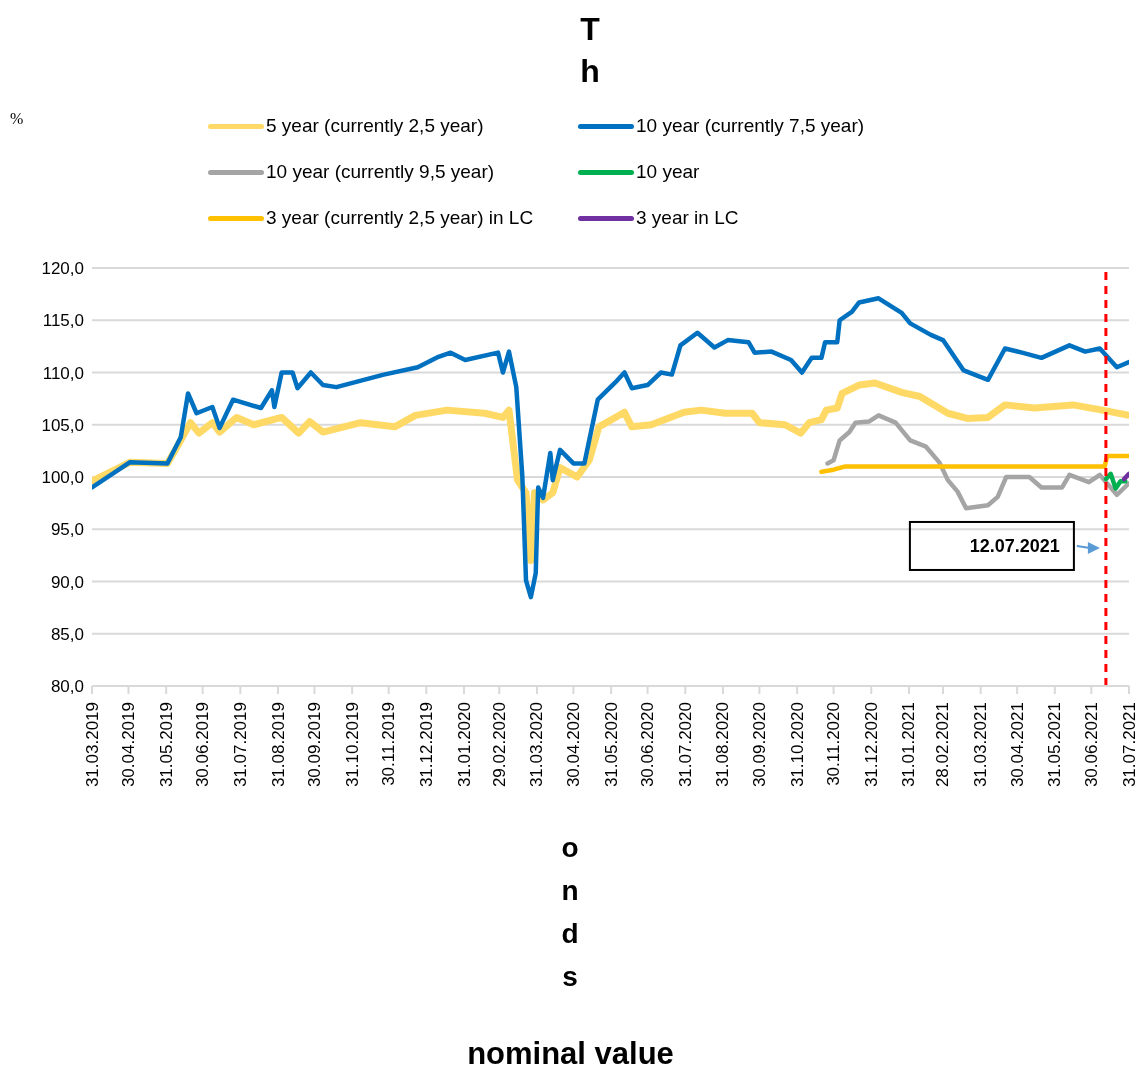  I want to click on x-tick-label: 31.10.2019, so click(352, 745).